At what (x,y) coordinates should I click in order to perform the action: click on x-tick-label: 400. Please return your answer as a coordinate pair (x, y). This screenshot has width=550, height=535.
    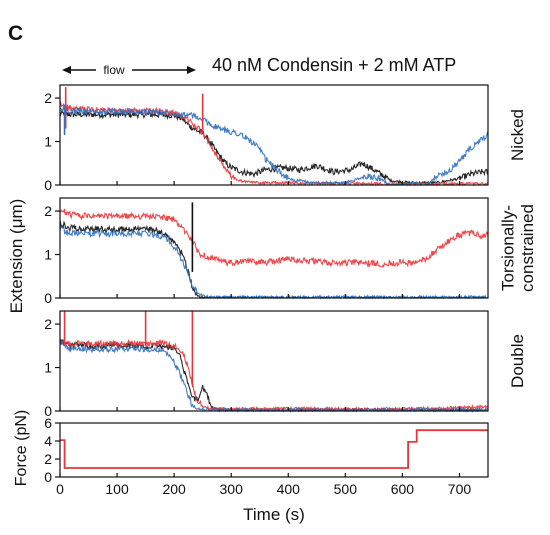
    Looking at the image, I should click on (289, 489).